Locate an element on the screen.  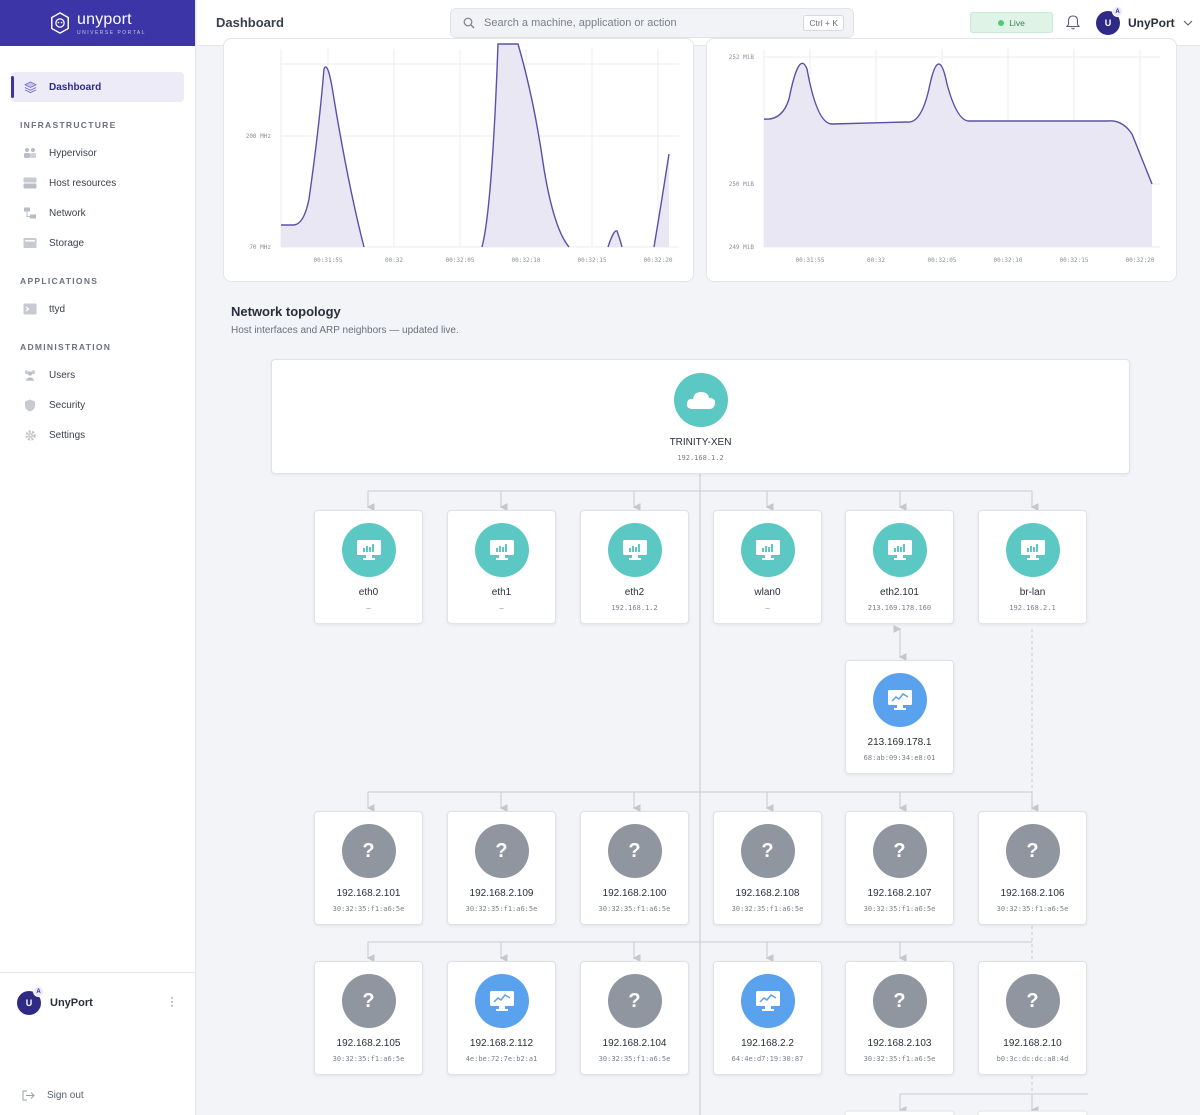
sidebar-item-storage: Storage is located at coordinates (97, 243).